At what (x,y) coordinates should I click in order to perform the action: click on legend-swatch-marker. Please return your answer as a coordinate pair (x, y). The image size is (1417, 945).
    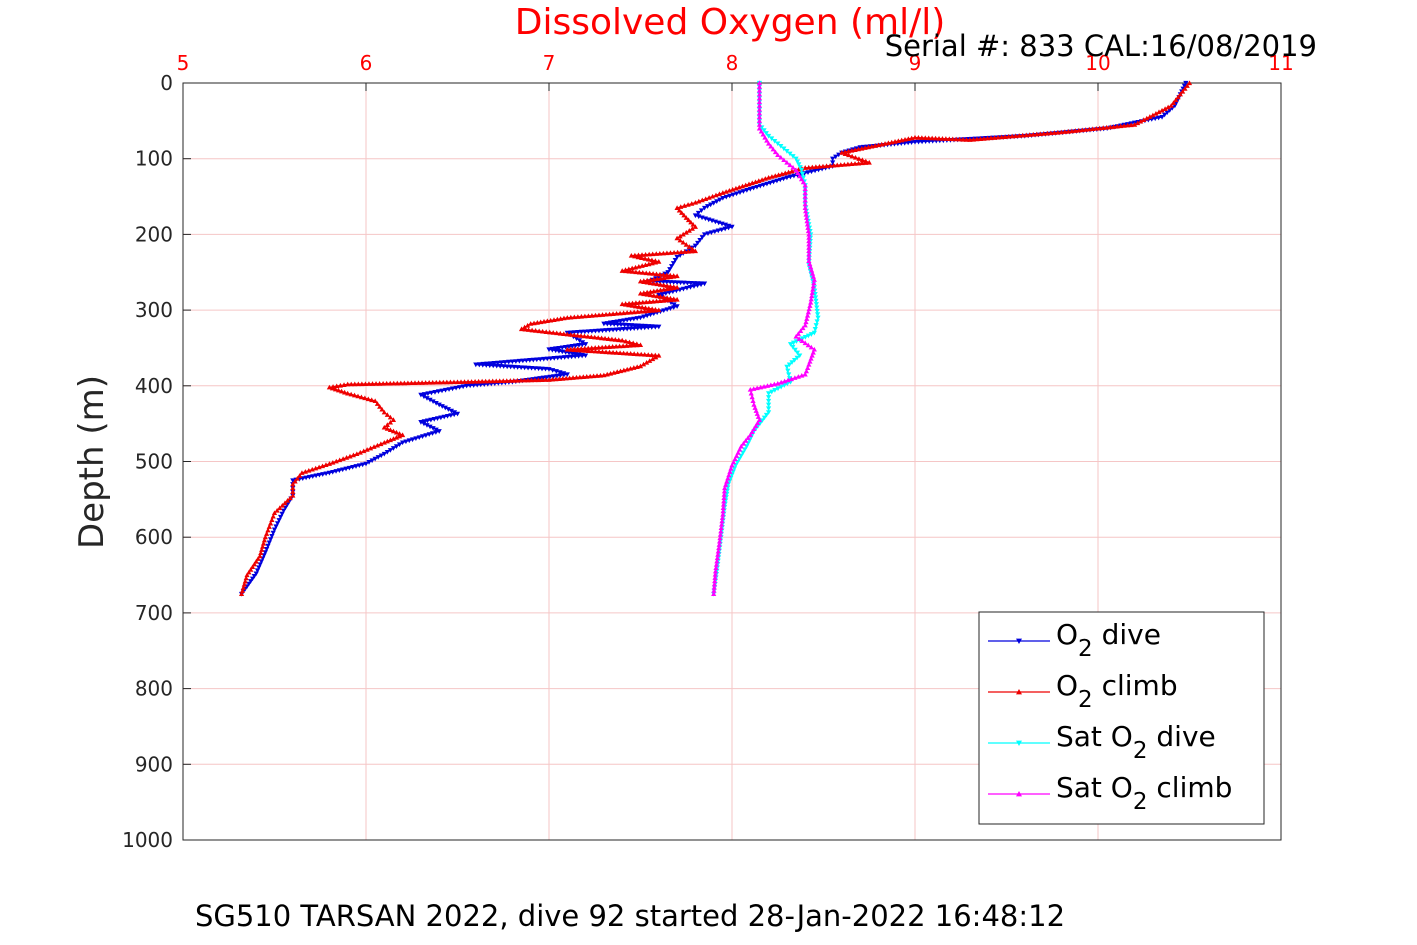
    Looking at the image, I should click on (1019, 743).